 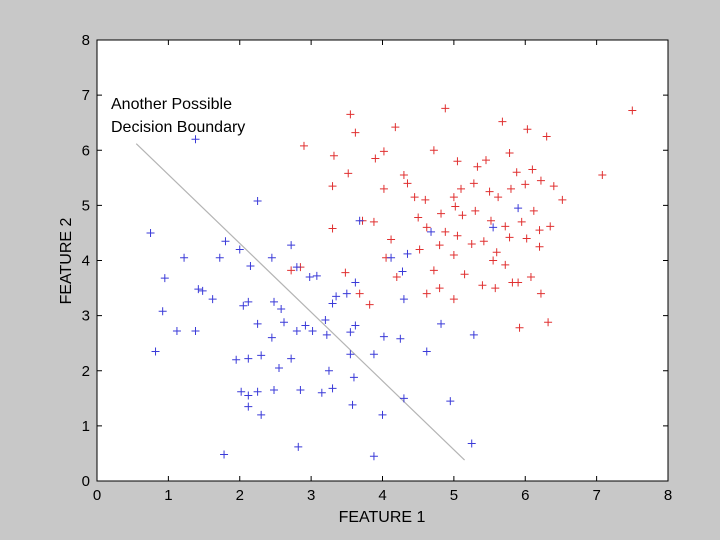 What do you see at coordinates (454, 495) in the screenshot?
I see `x-tick-label-5: 5` at bounding box center [454, 495].